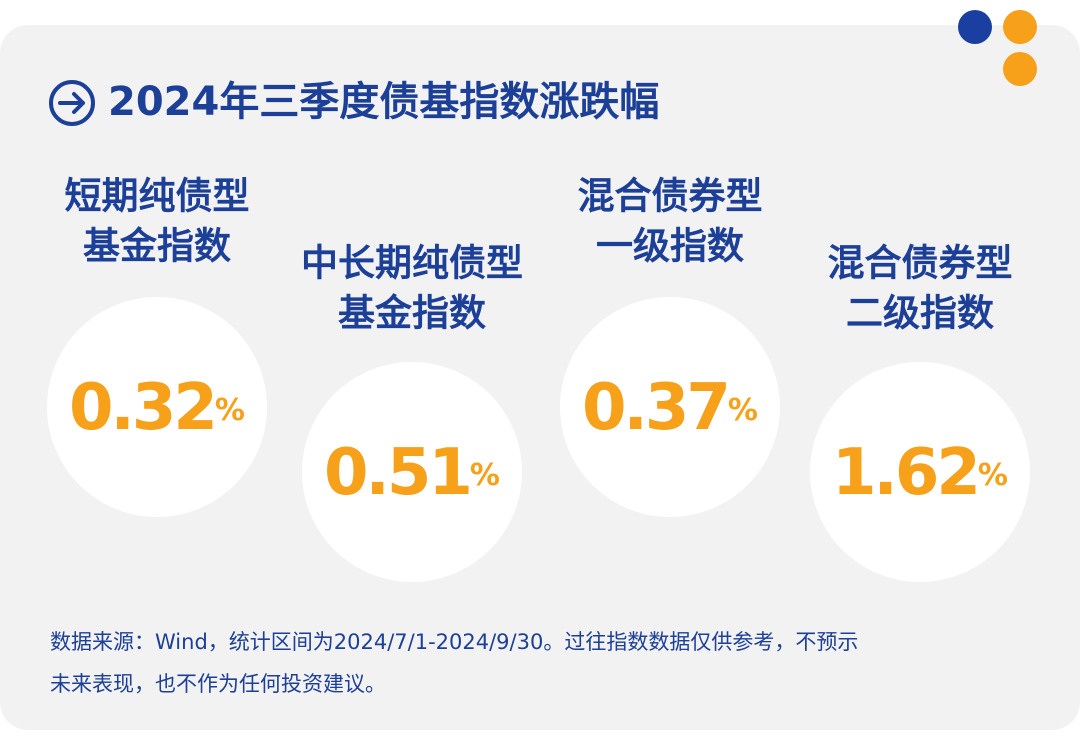 This screenshot has height=753, width=1080. I want to click on value-number: 1.62, so click(905, 473).